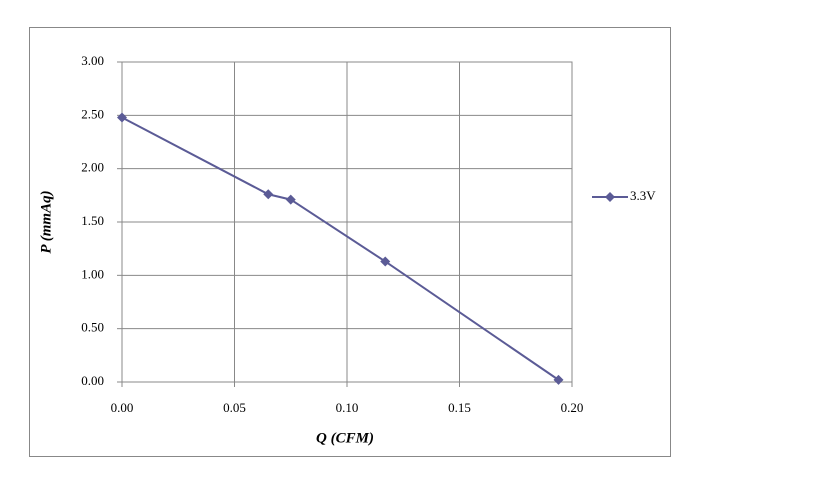  I want to click on y-axis-title: P (mmAq), so click(46, 221).